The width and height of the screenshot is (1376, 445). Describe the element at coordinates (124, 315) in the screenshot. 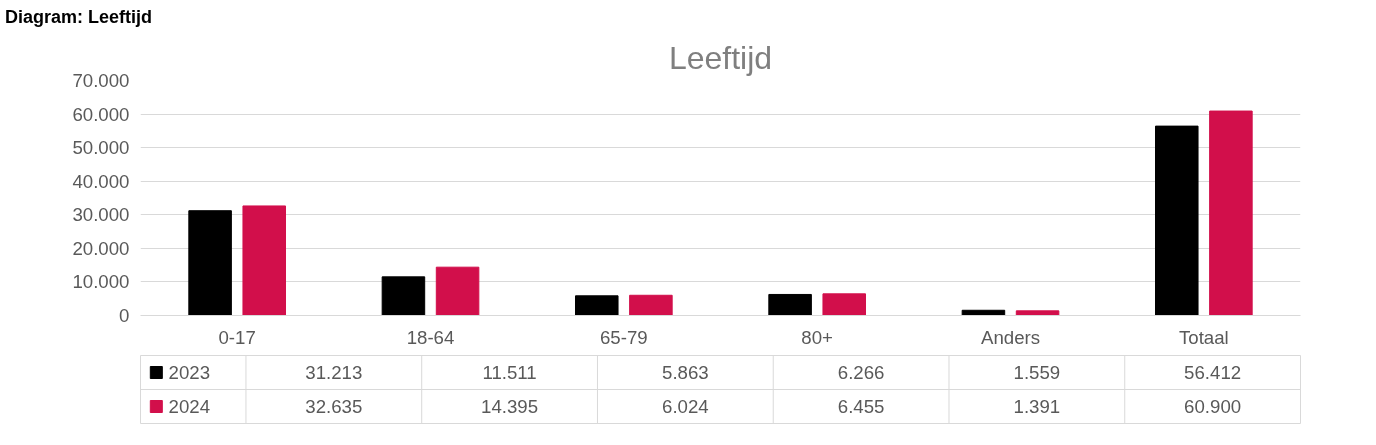

I see `y-tick-label: 0` at that location.